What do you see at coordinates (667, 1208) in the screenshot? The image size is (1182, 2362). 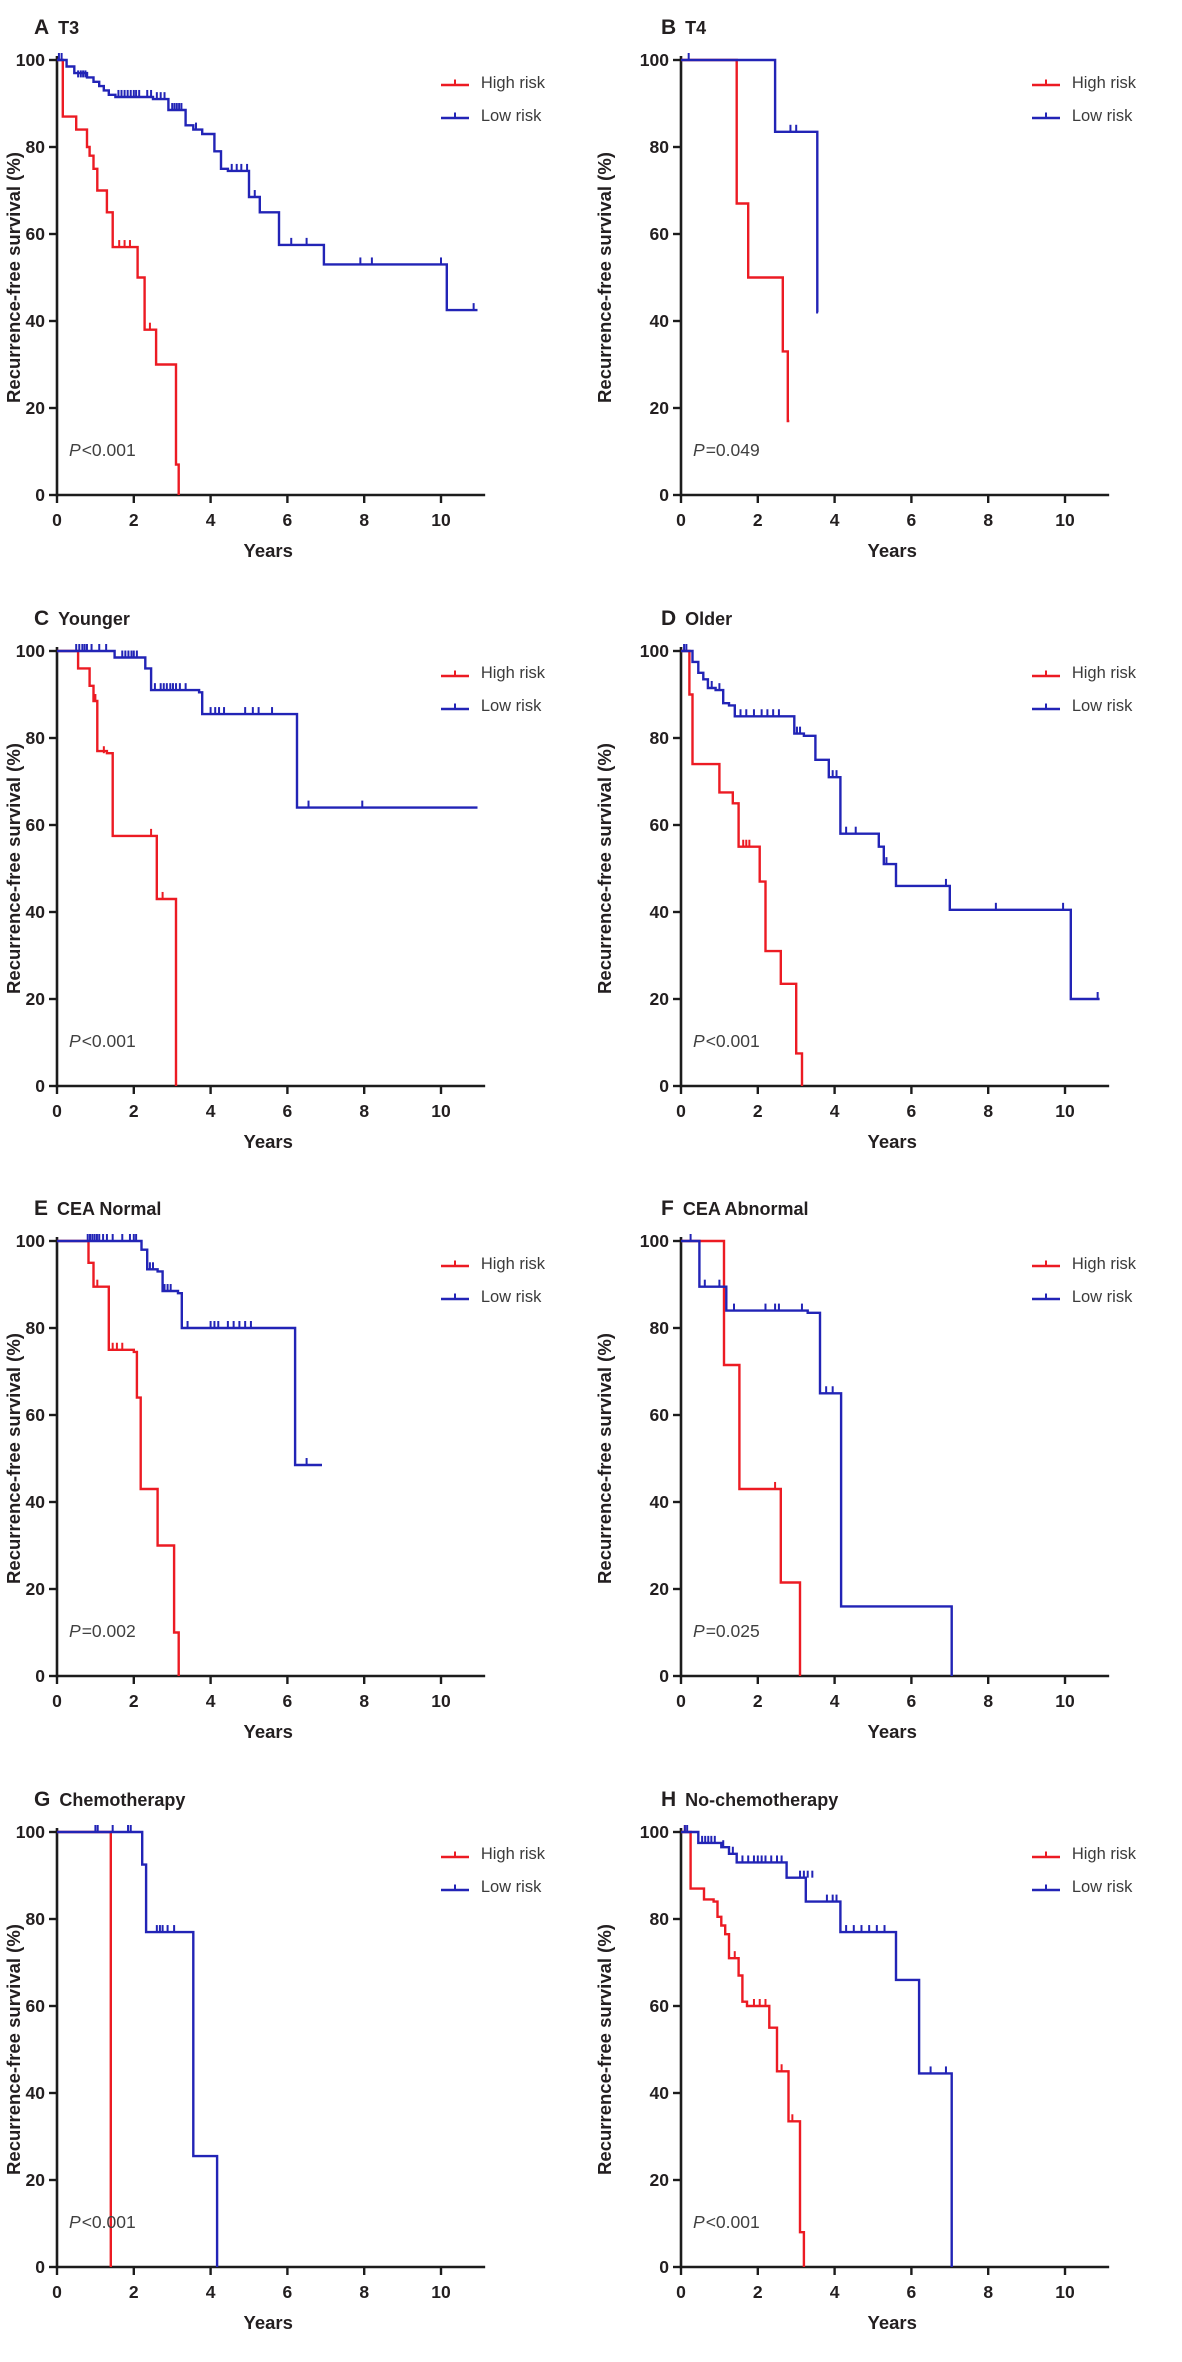 I see `panel-letter: F` at bounding box center [667, 1208].